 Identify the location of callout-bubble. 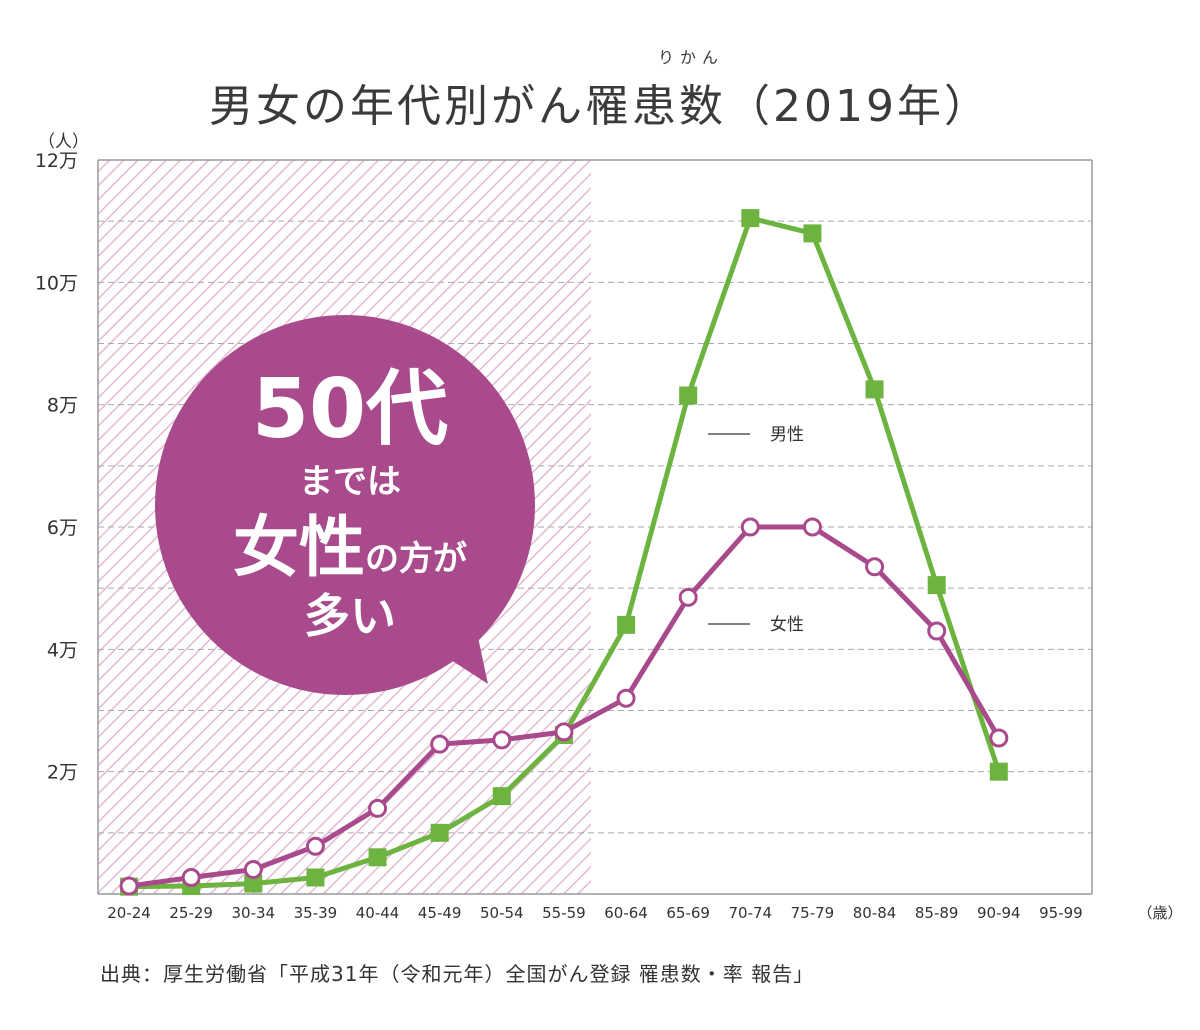
(345, 505).